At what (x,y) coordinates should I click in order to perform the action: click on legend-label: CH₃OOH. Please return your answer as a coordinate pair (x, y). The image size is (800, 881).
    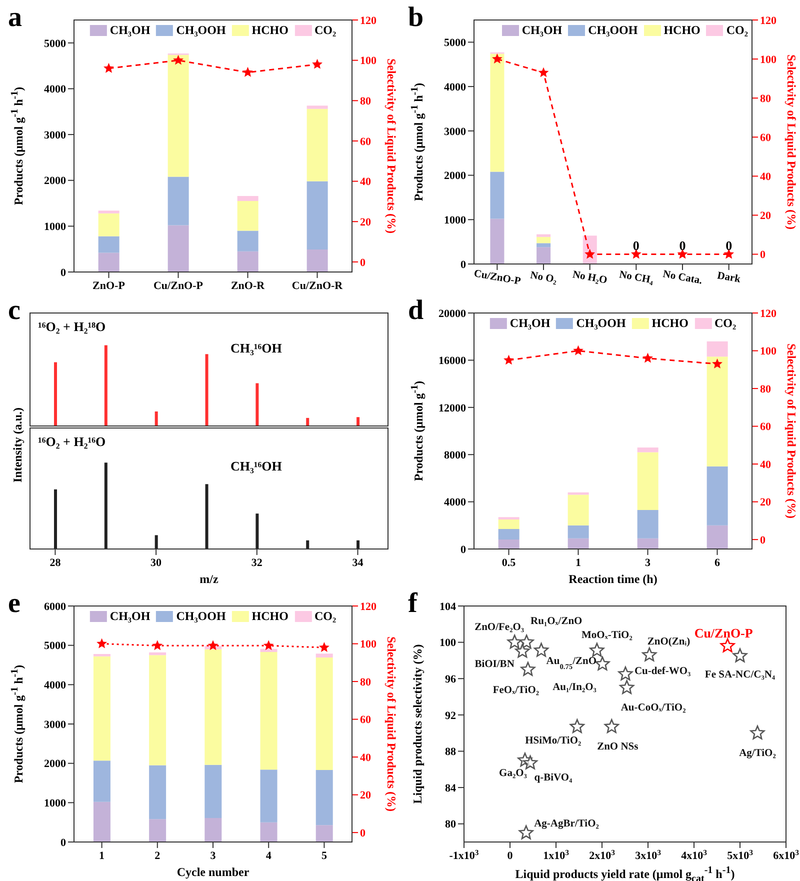
    Looking at the image, I should click on (612, 30).